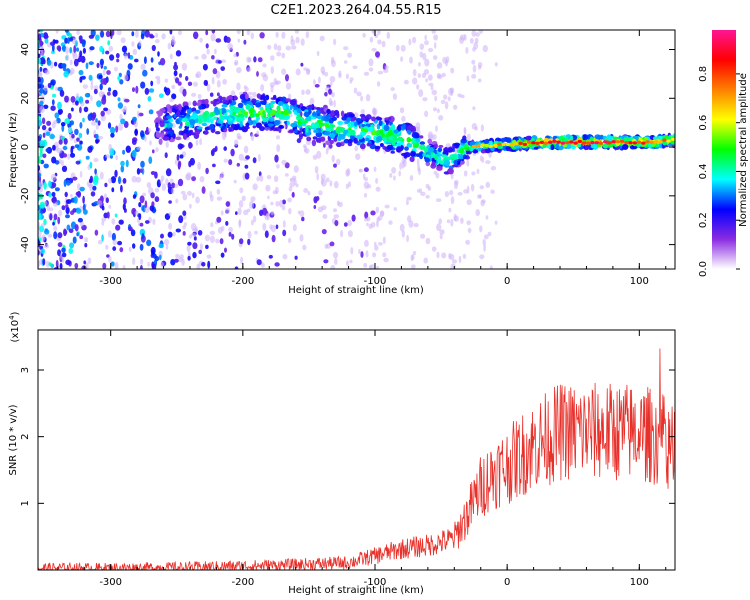 The height and width of the screenshot is (600, 750). Describe the element at coordinates (703, 74) in the screenshot. I see `colorbar-tick-label: 0.8` at that location.